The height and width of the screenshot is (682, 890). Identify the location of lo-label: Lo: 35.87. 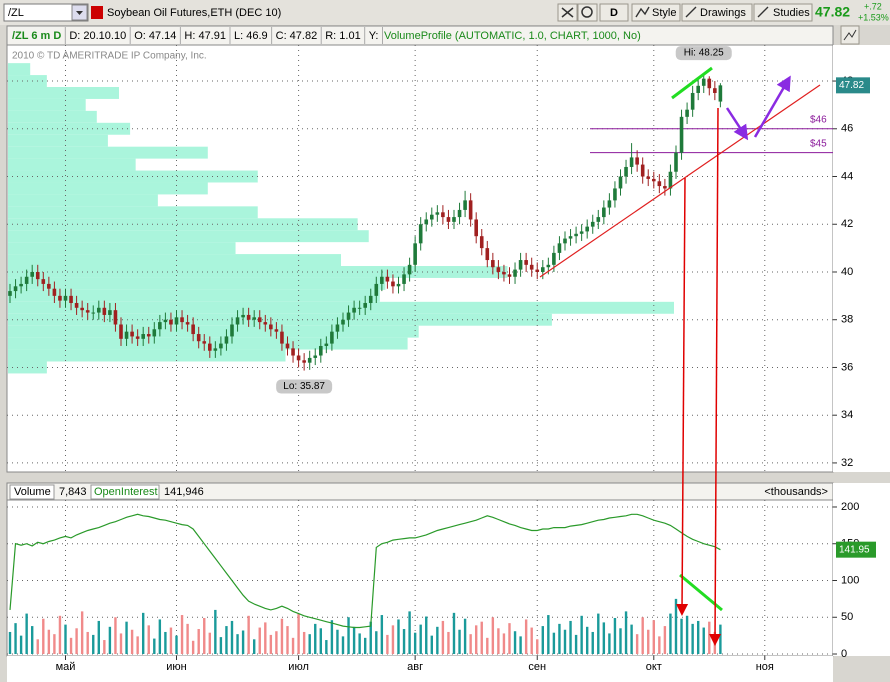
(304, 386).